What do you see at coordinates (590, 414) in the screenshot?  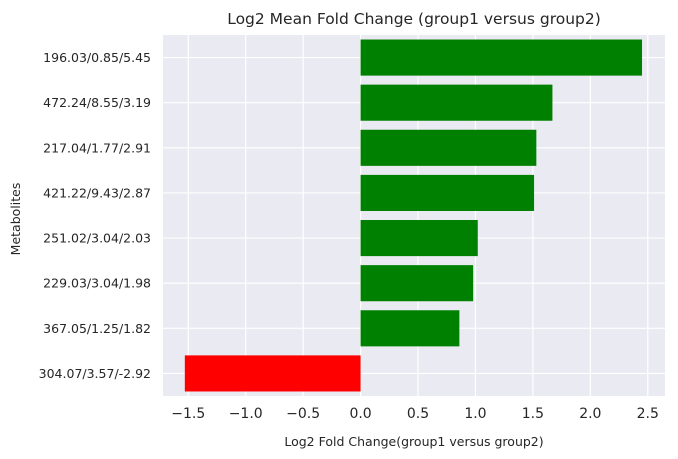 I see `x-tick-label: 2.0` at bounding box center [590, 414].